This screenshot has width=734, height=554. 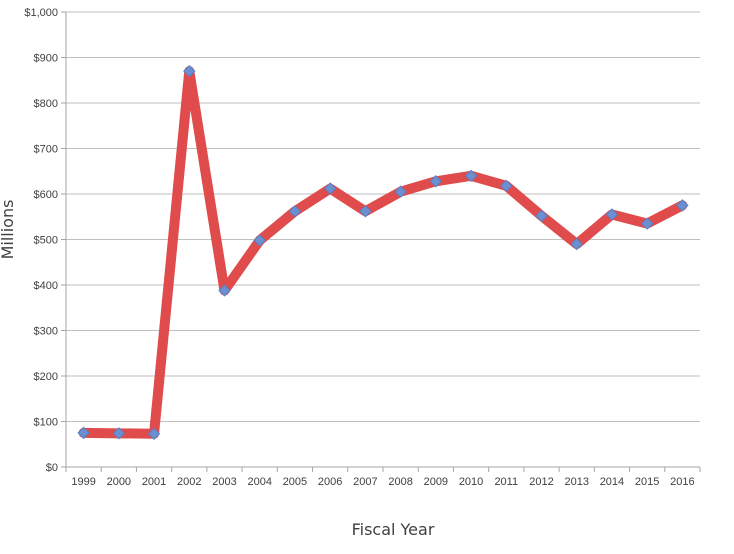 I want to click on x-tick-label: 2010, so click(x=471, y=482).